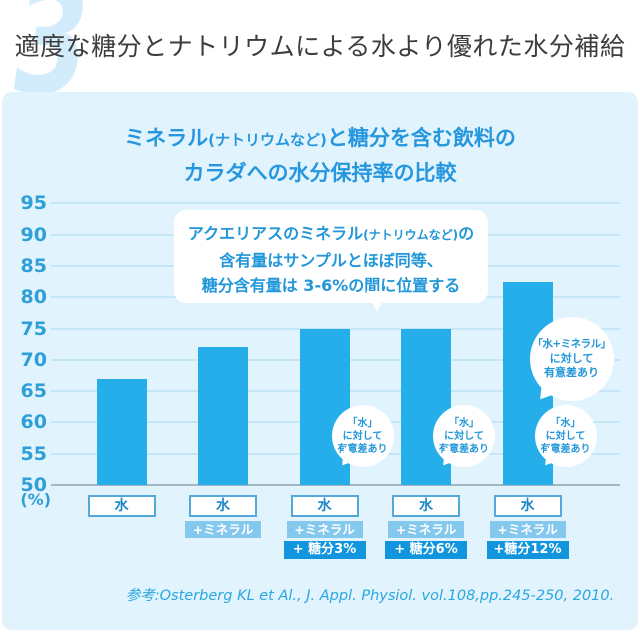  I want to click on callout-line1-rest: の, so click(466, 233).